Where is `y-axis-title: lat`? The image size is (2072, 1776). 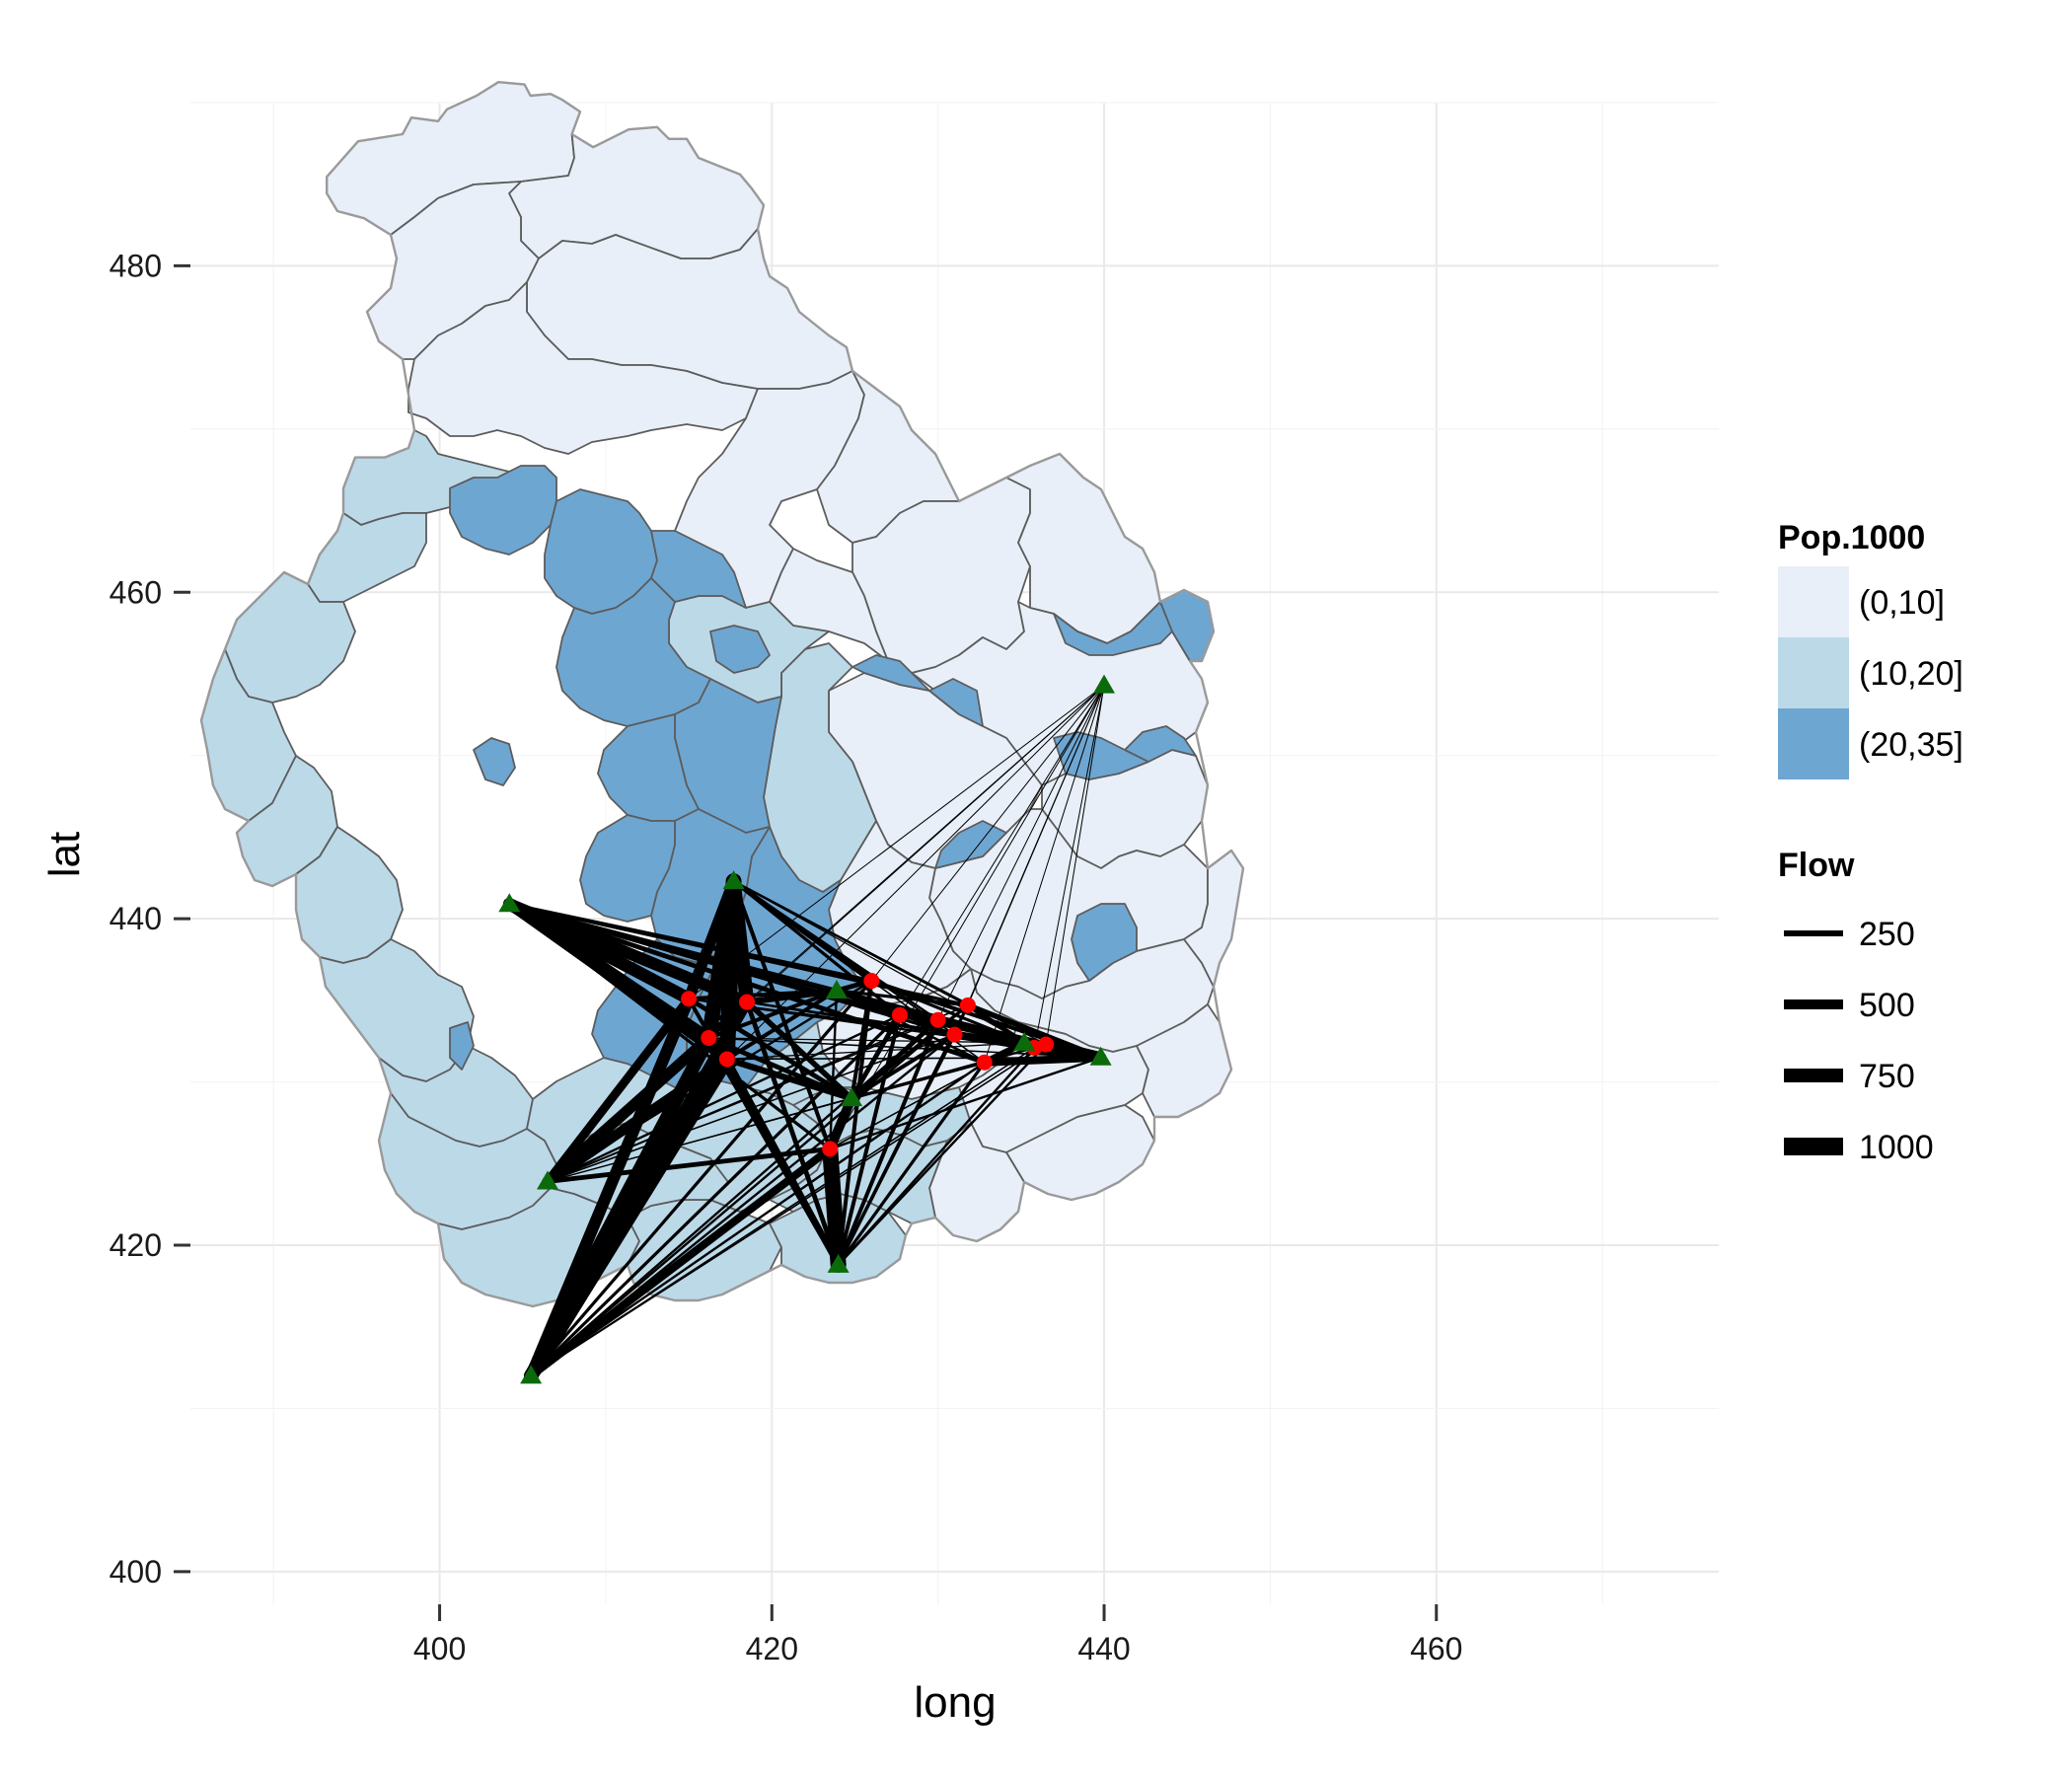 y-axis-title: lat is located at coordinates (65, 855).